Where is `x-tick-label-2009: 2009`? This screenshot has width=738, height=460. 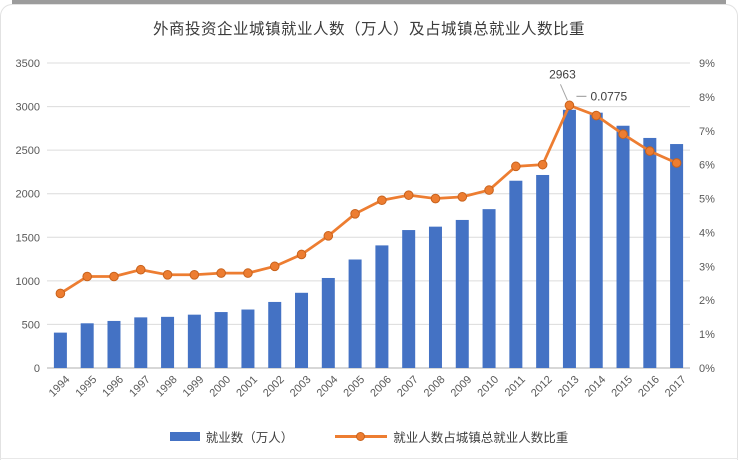
x-tick-label-2009: 2009 is located at coordinates (462, 387).